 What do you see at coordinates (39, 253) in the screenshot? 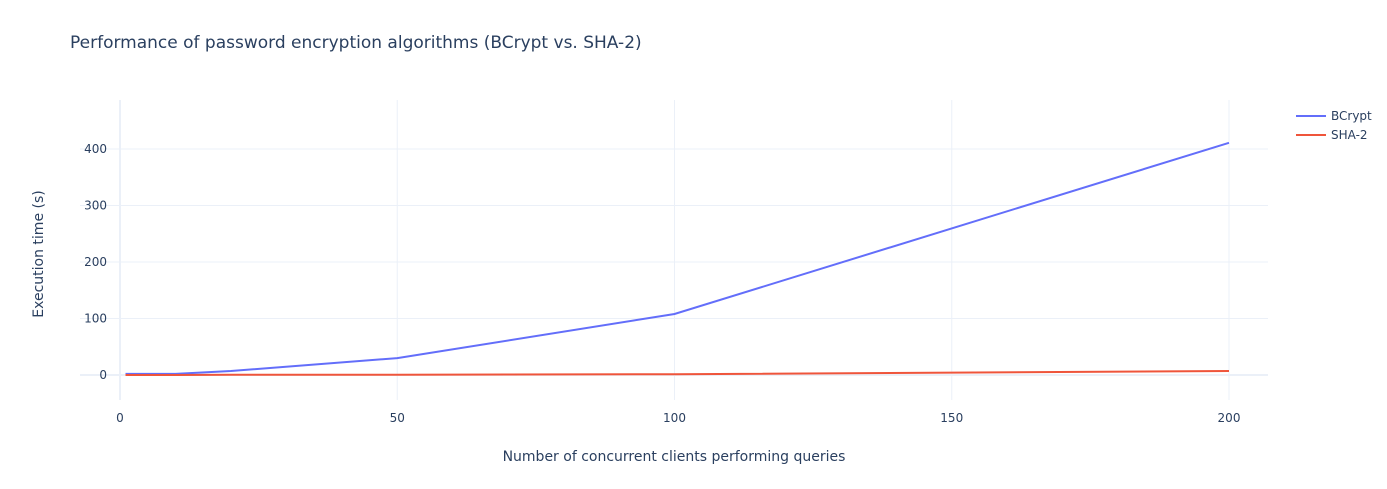
I see `y-axis-label: Execution time (s)` at bounding box center [39, 253].